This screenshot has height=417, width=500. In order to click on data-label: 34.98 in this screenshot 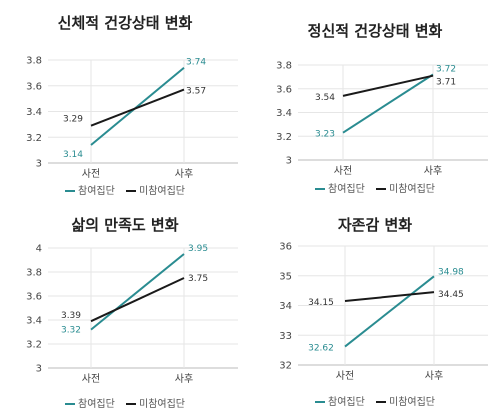, I will do `click(451, 272)`.